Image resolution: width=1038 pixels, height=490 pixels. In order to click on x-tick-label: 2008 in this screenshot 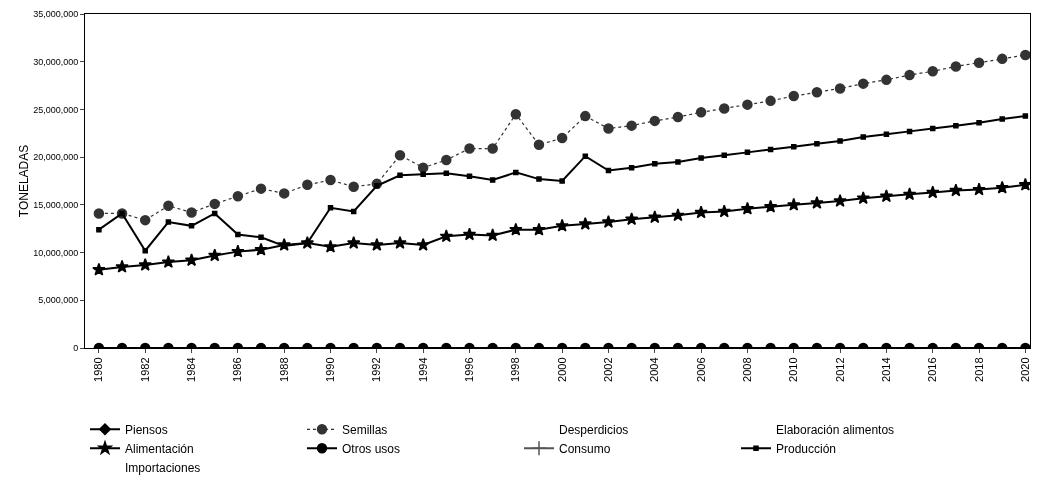, I will do `click(747, 369)`.